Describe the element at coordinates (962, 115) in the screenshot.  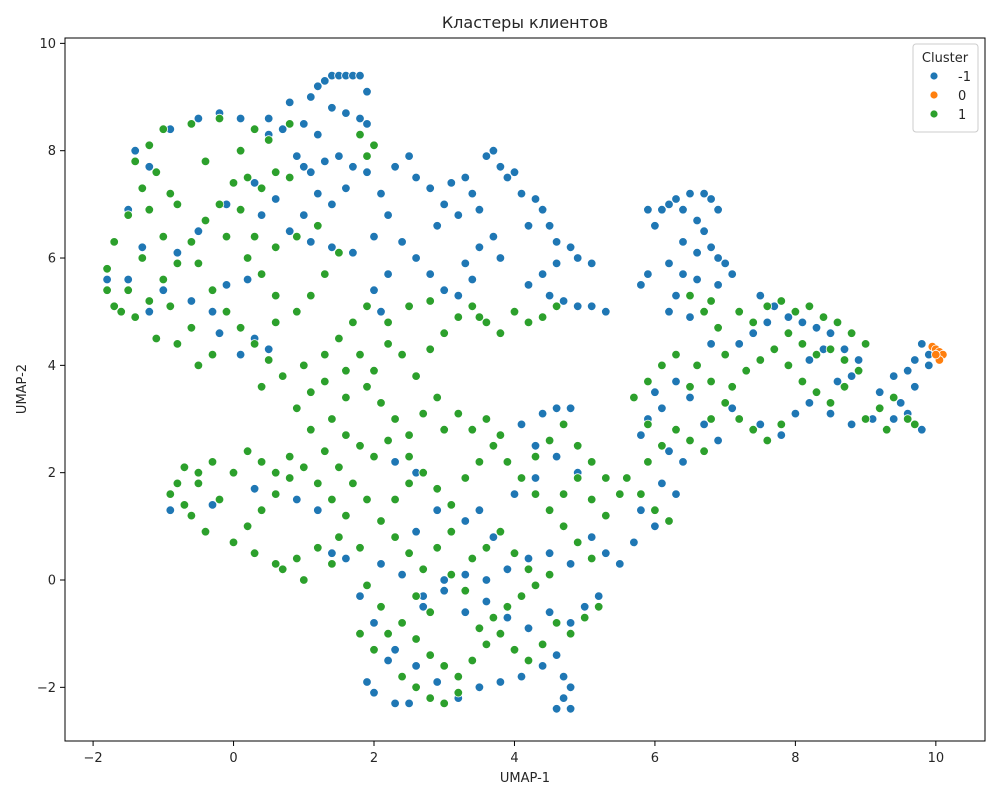
I see `legend-entry-label: 1` at that location.